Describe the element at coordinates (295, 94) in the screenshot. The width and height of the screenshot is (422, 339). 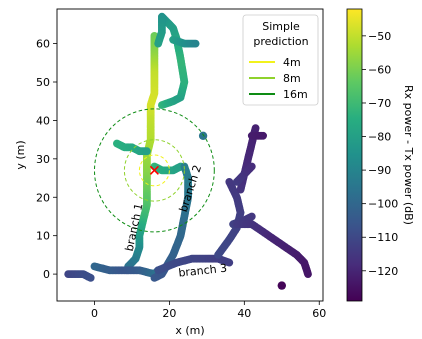
I see `legend-label-16m: 16m` at that location.